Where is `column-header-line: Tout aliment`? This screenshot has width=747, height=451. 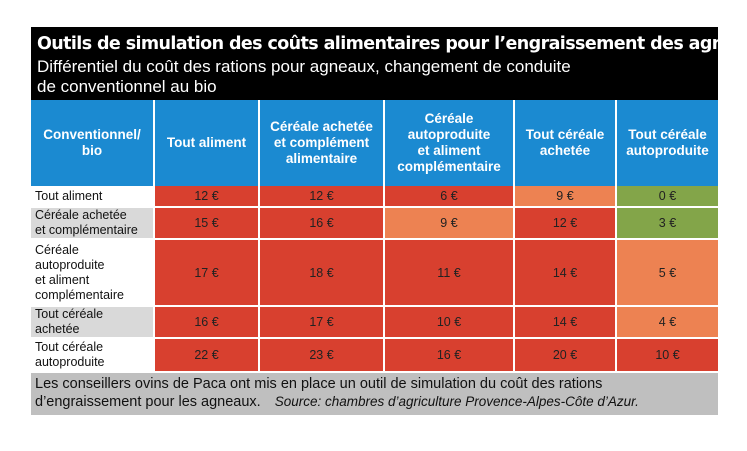 column-header-line: Tout aliment is located at coordinates (206, 142).